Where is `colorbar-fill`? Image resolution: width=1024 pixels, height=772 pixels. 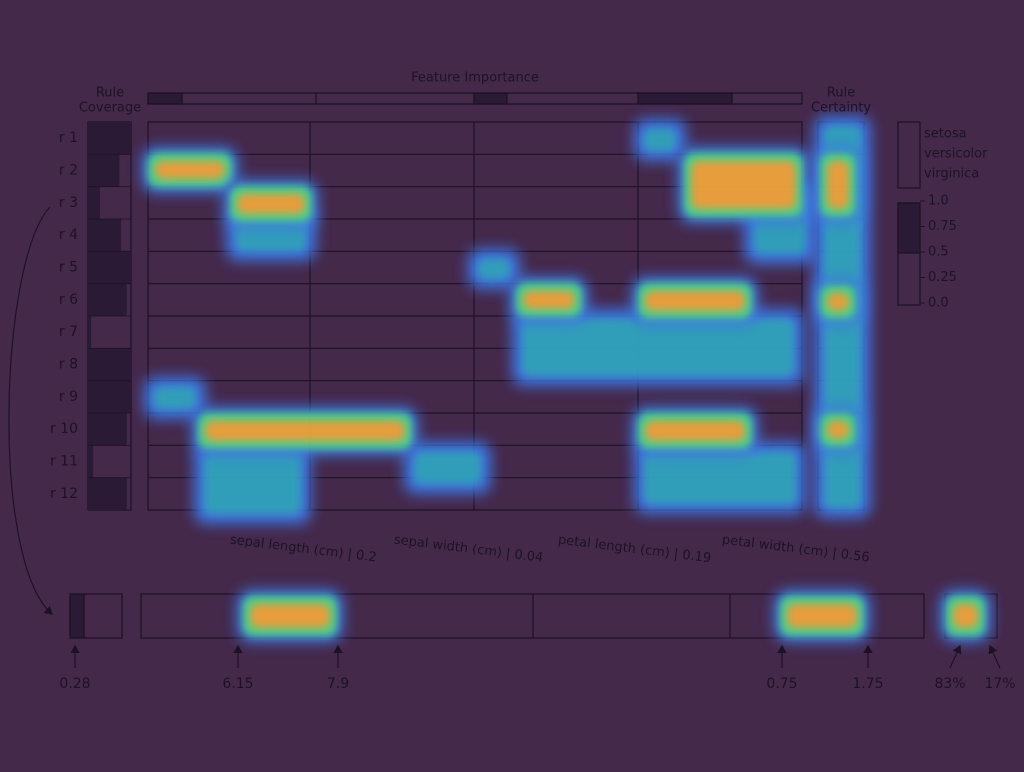 colorbar-fill is located at coordinates (909, 228).